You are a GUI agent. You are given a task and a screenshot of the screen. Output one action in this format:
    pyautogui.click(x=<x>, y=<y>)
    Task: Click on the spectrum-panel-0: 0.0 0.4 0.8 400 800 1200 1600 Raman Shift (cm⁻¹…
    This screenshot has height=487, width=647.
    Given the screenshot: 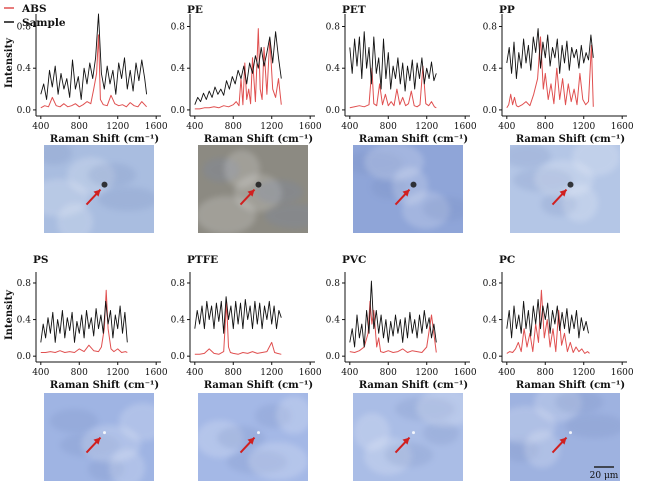 What is the action you would take?
    pyautogui.click(x=86, y=79)
    